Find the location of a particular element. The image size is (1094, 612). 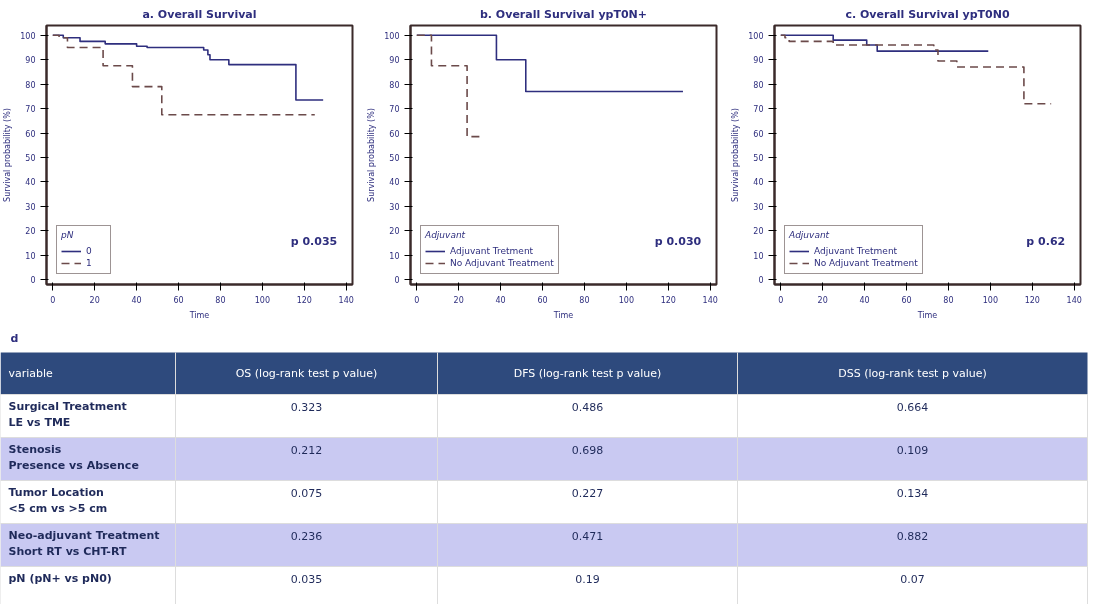

text: 0.134 is located at coordinates (912, 493).